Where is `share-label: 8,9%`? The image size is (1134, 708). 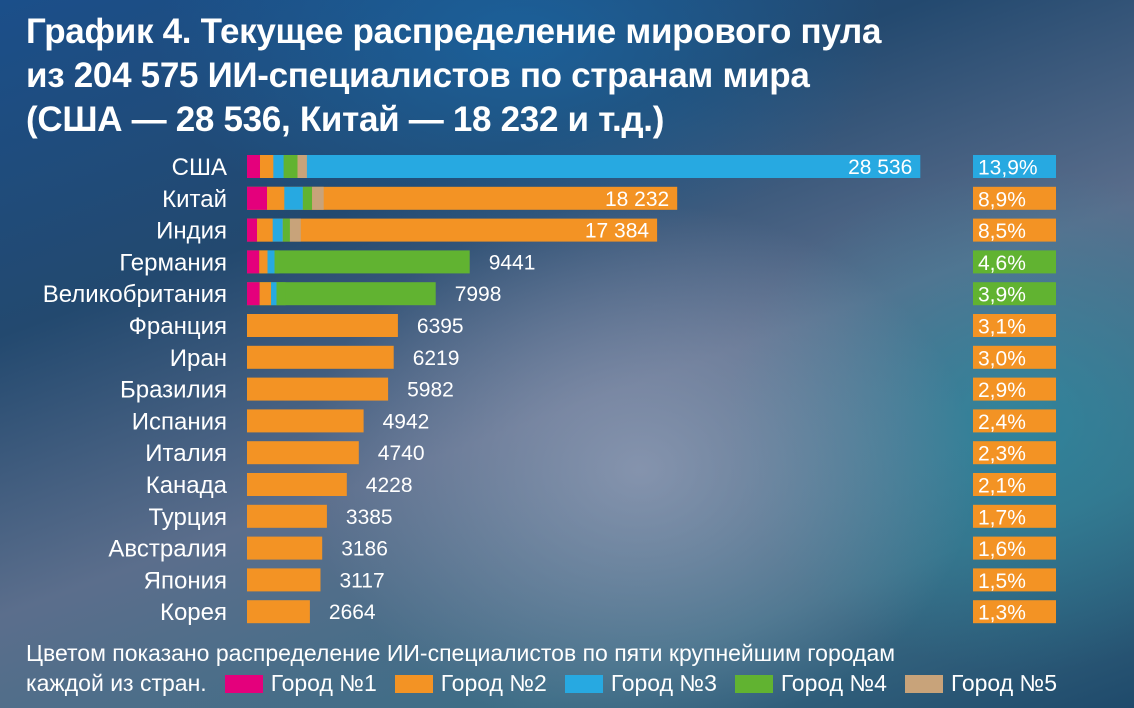 share-label: 8,9% is located at coordinates (1002, 199).